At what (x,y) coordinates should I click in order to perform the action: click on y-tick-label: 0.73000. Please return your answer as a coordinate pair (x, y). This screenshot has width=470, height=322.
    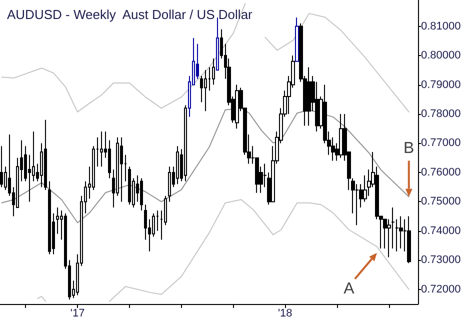
    Looking at the image, I should click on (441, 260).